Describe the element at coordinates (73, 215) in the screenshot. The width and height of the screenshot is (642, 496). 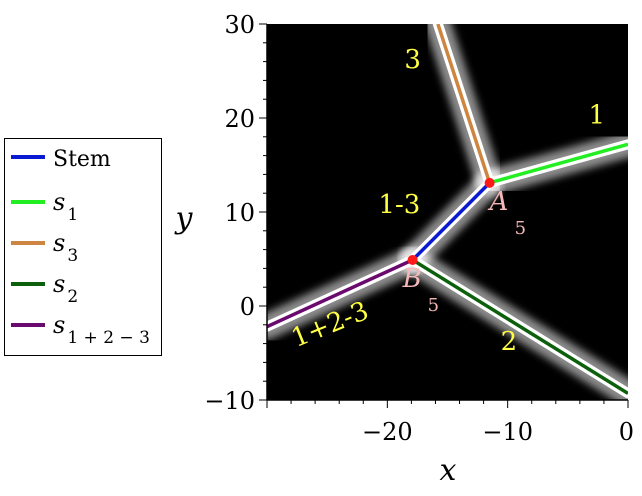
I see `legend-subscript: 1` at that location.